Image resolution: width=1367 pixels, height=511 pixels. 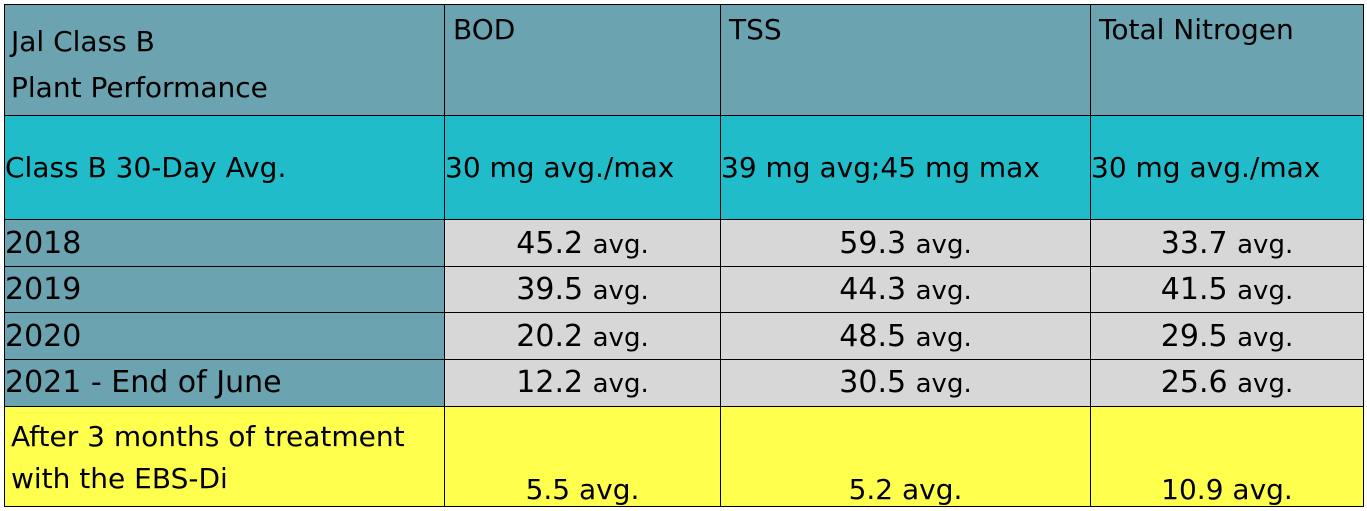 What do you see at coordinates (905, 60) in the screenshot?
I see `column-header-tss: TSS` at bounding box center [905, 60].